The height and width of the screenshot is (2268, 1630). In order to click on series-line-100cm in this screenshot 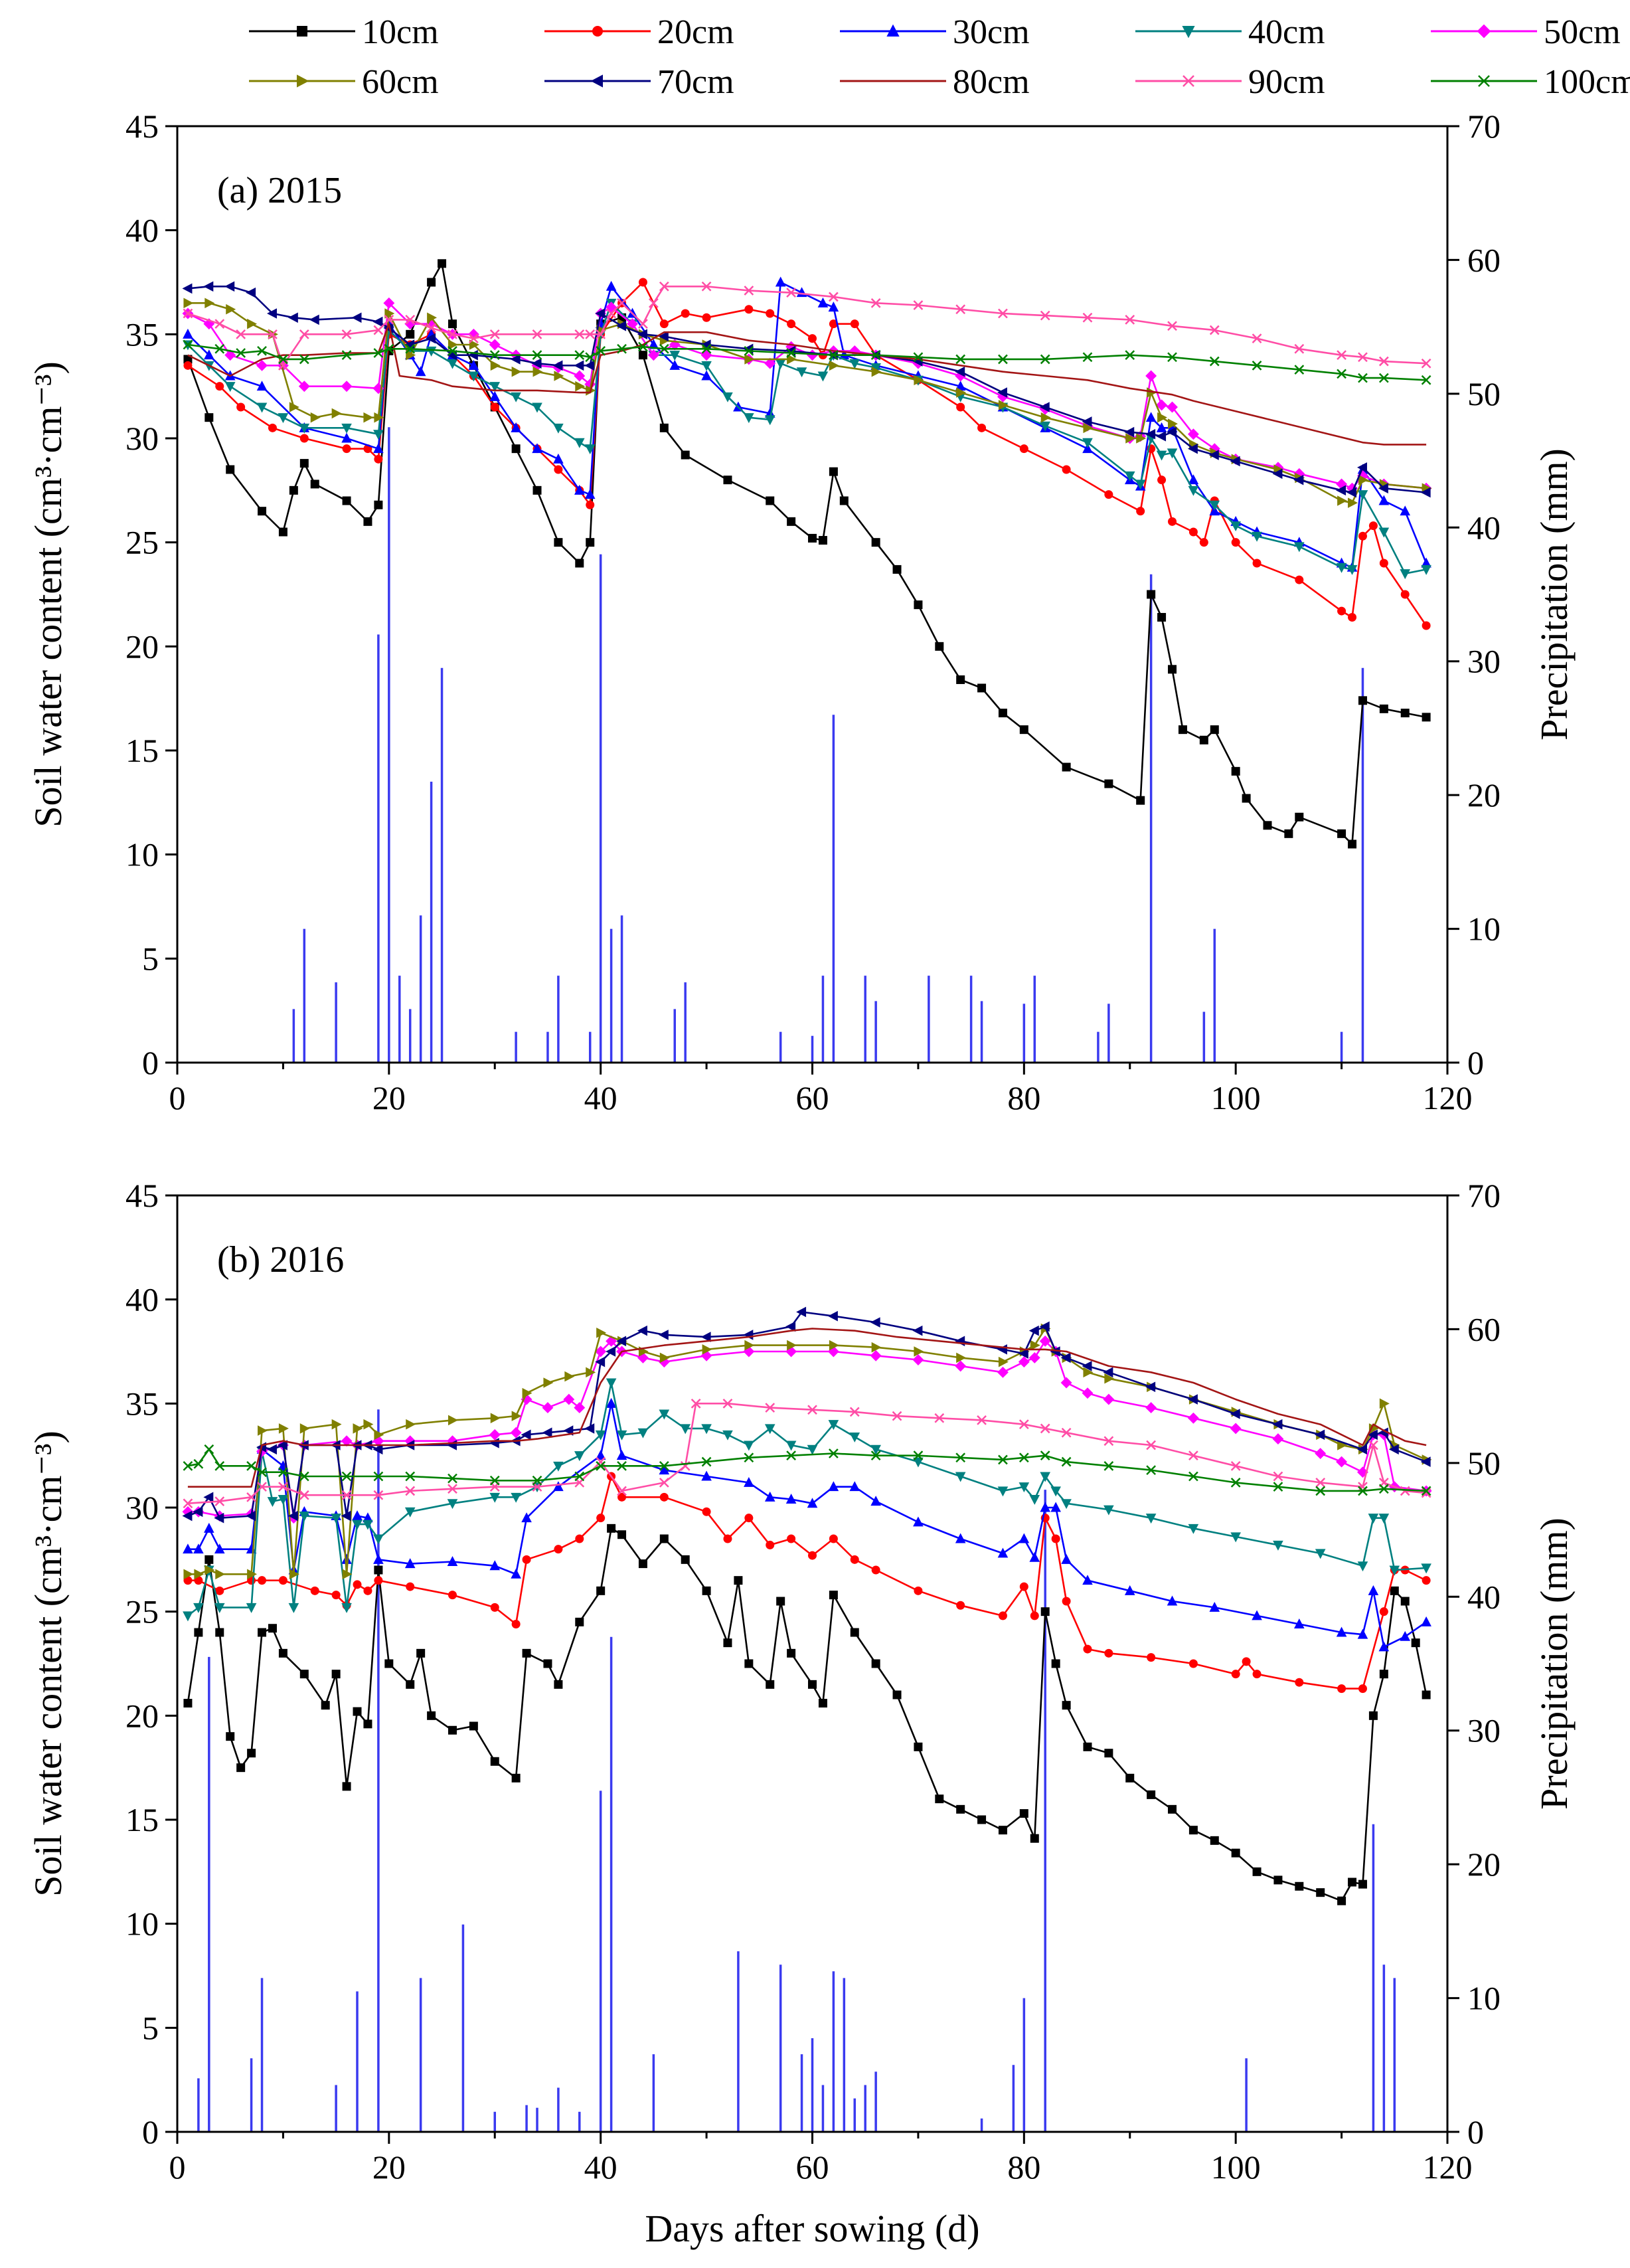, I will do `click(807, 362)`.